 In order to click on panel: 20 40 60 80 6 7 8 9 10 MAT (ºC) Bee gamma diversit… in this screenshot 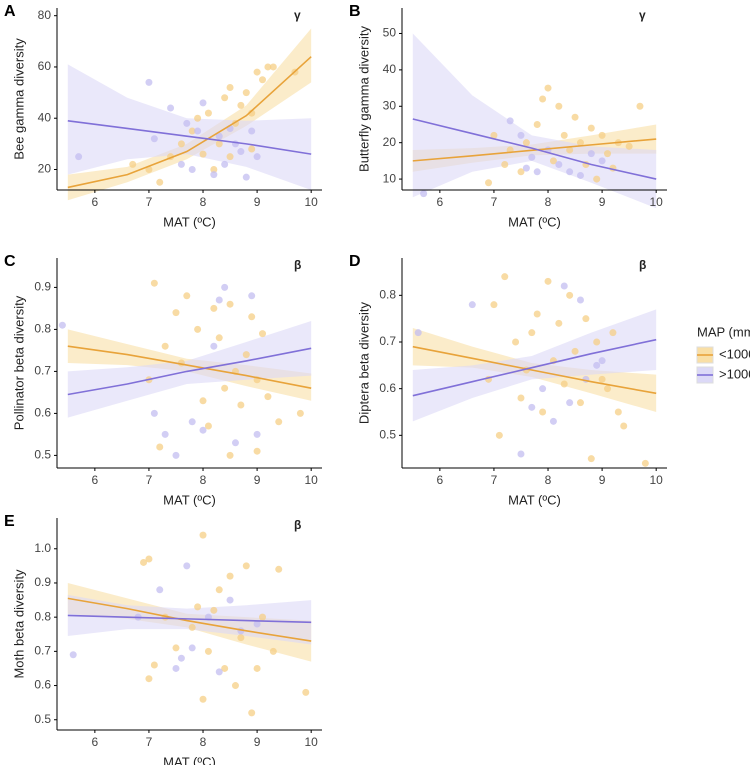, I will do `click(163, 116)`.